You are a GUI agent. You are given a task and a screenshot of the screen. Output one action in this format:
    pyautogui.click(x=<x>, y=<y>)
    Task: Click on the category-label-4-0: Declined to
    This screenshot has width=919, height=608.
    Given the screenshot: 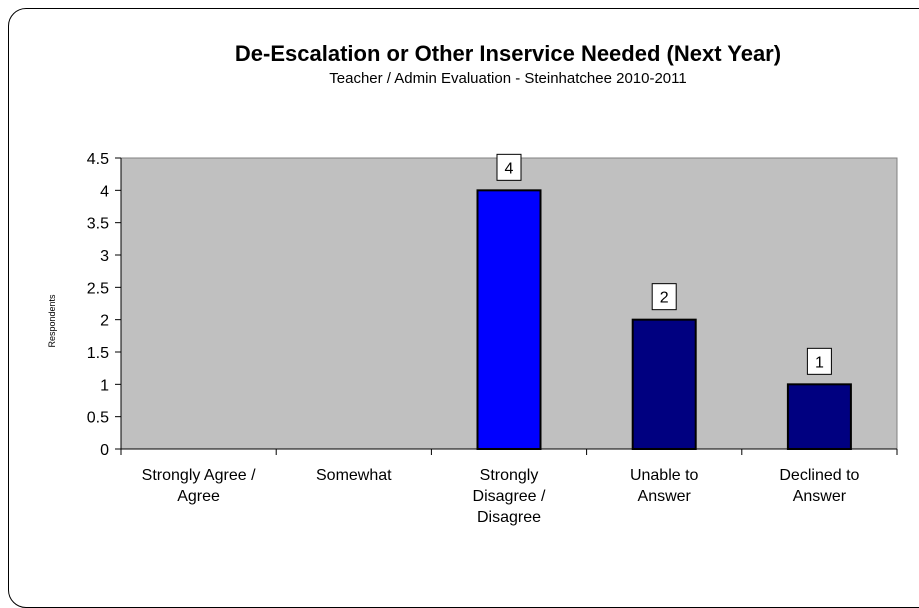 What is the action you would take?
    pyautogui.click(x=819, y=475)
    